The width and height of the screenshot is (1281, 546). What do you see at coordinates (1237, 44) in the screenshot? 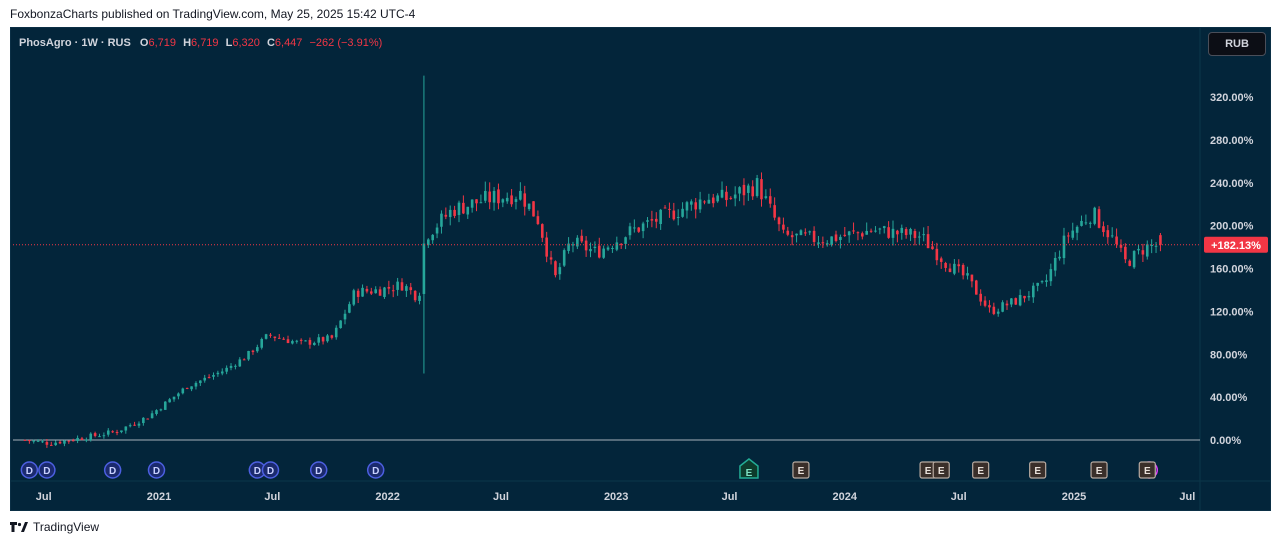
I see `currency-button: RUB` at bounding box center [1237, 44].